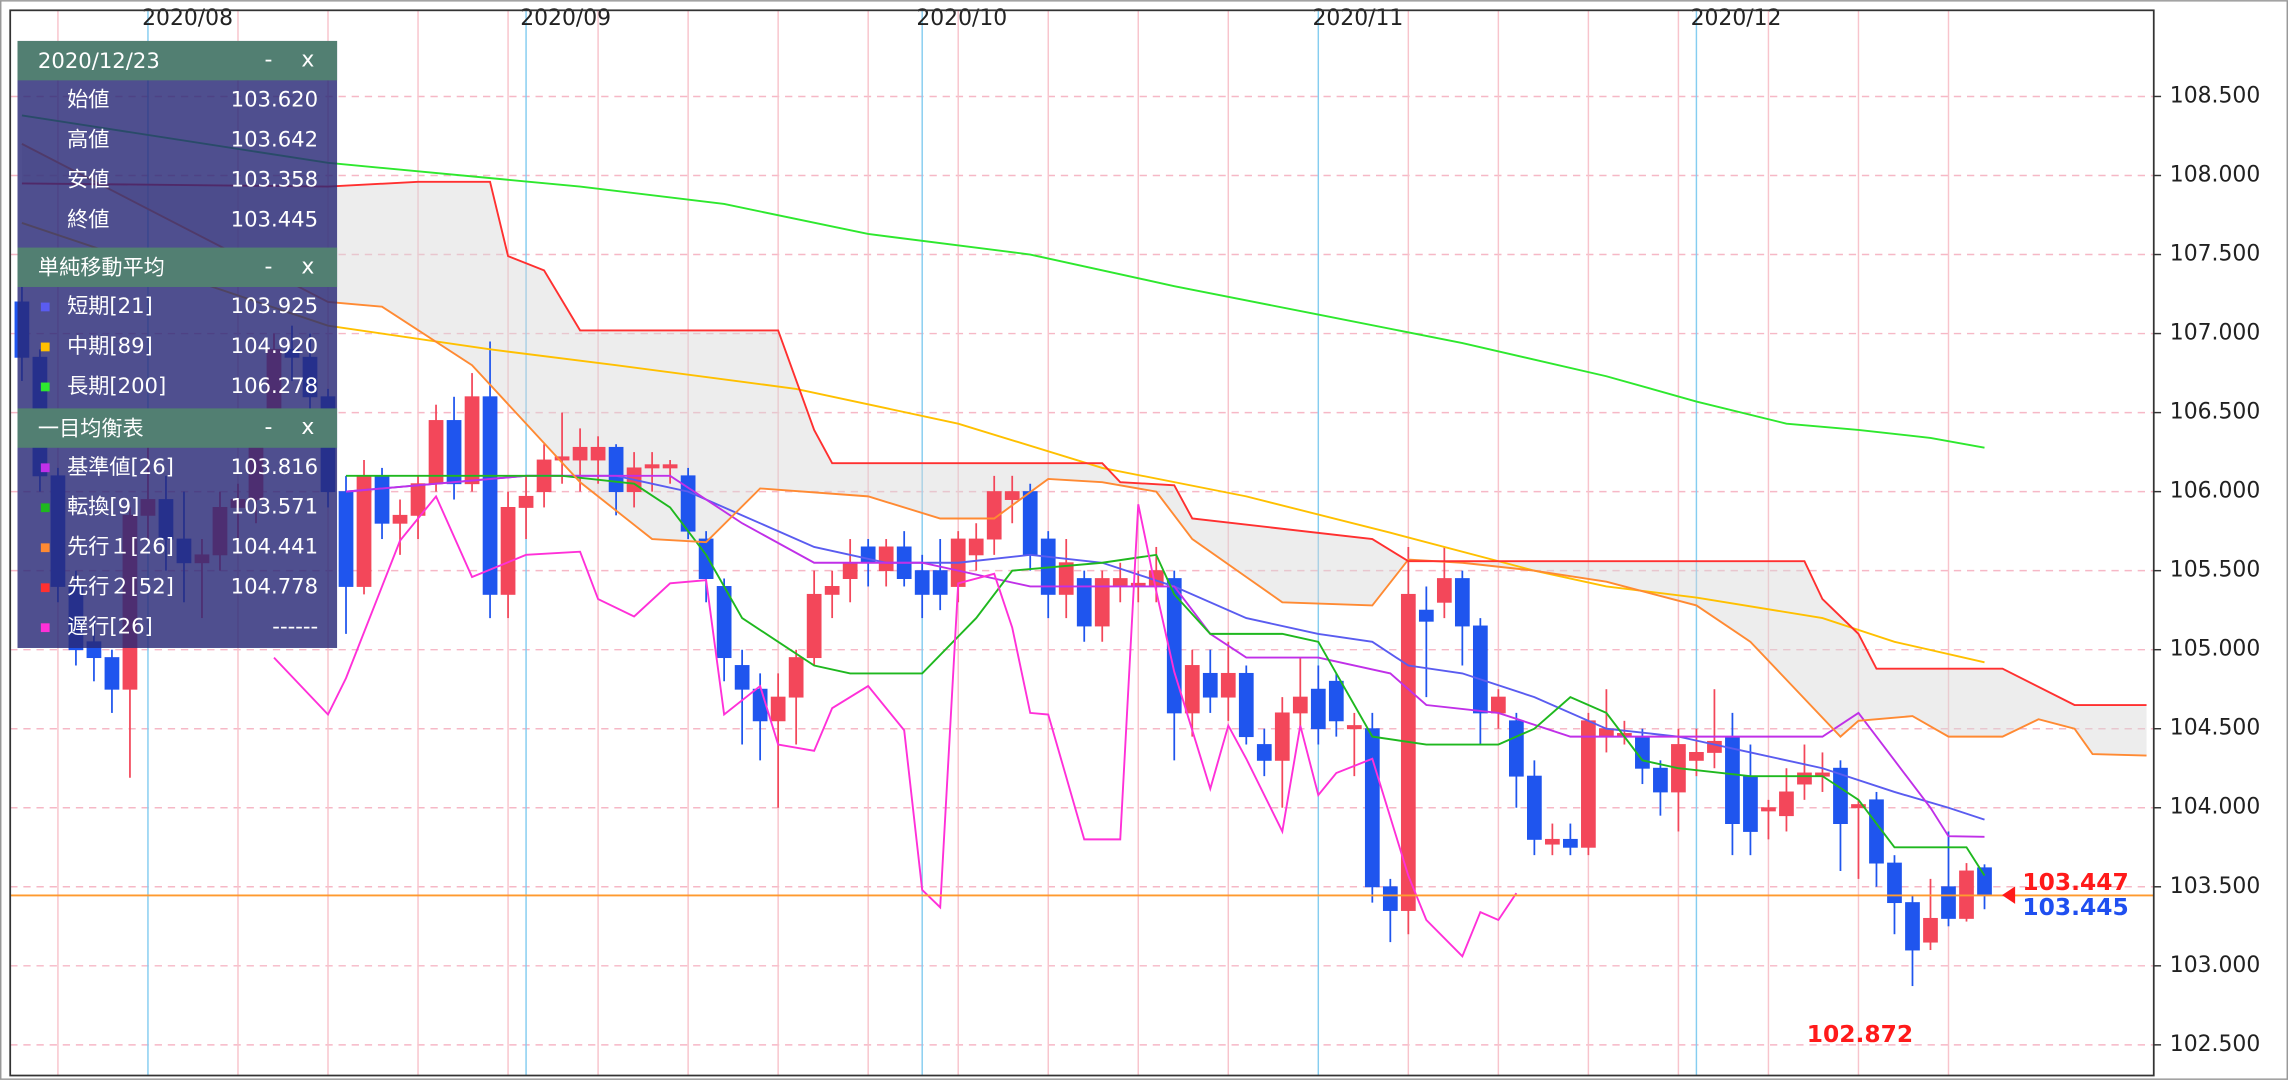 The image size is (2288, 1080). Describe the element at coordinates (110, 626) in the screenshot. I see `panel-row-label: 遅行[26]` at that location.